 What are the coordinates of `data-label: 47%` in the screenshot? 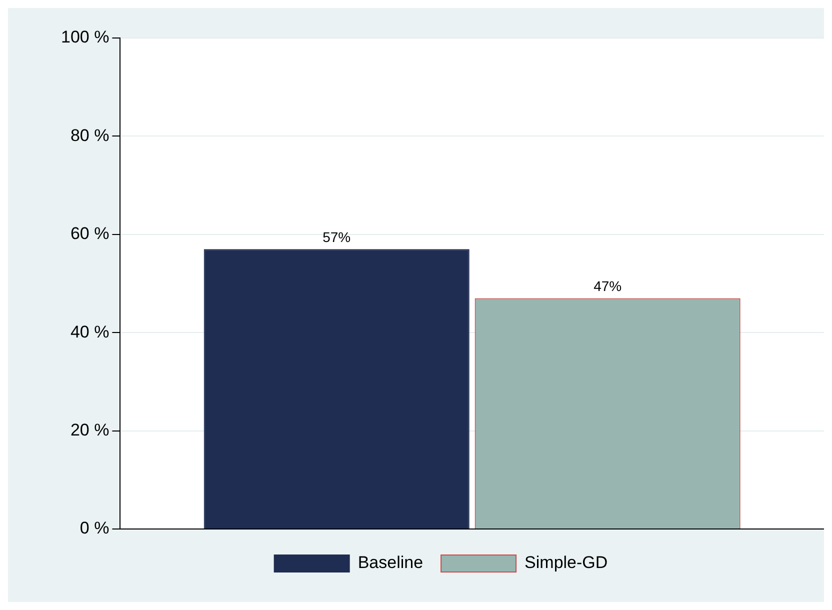 It's located at (608, 286).